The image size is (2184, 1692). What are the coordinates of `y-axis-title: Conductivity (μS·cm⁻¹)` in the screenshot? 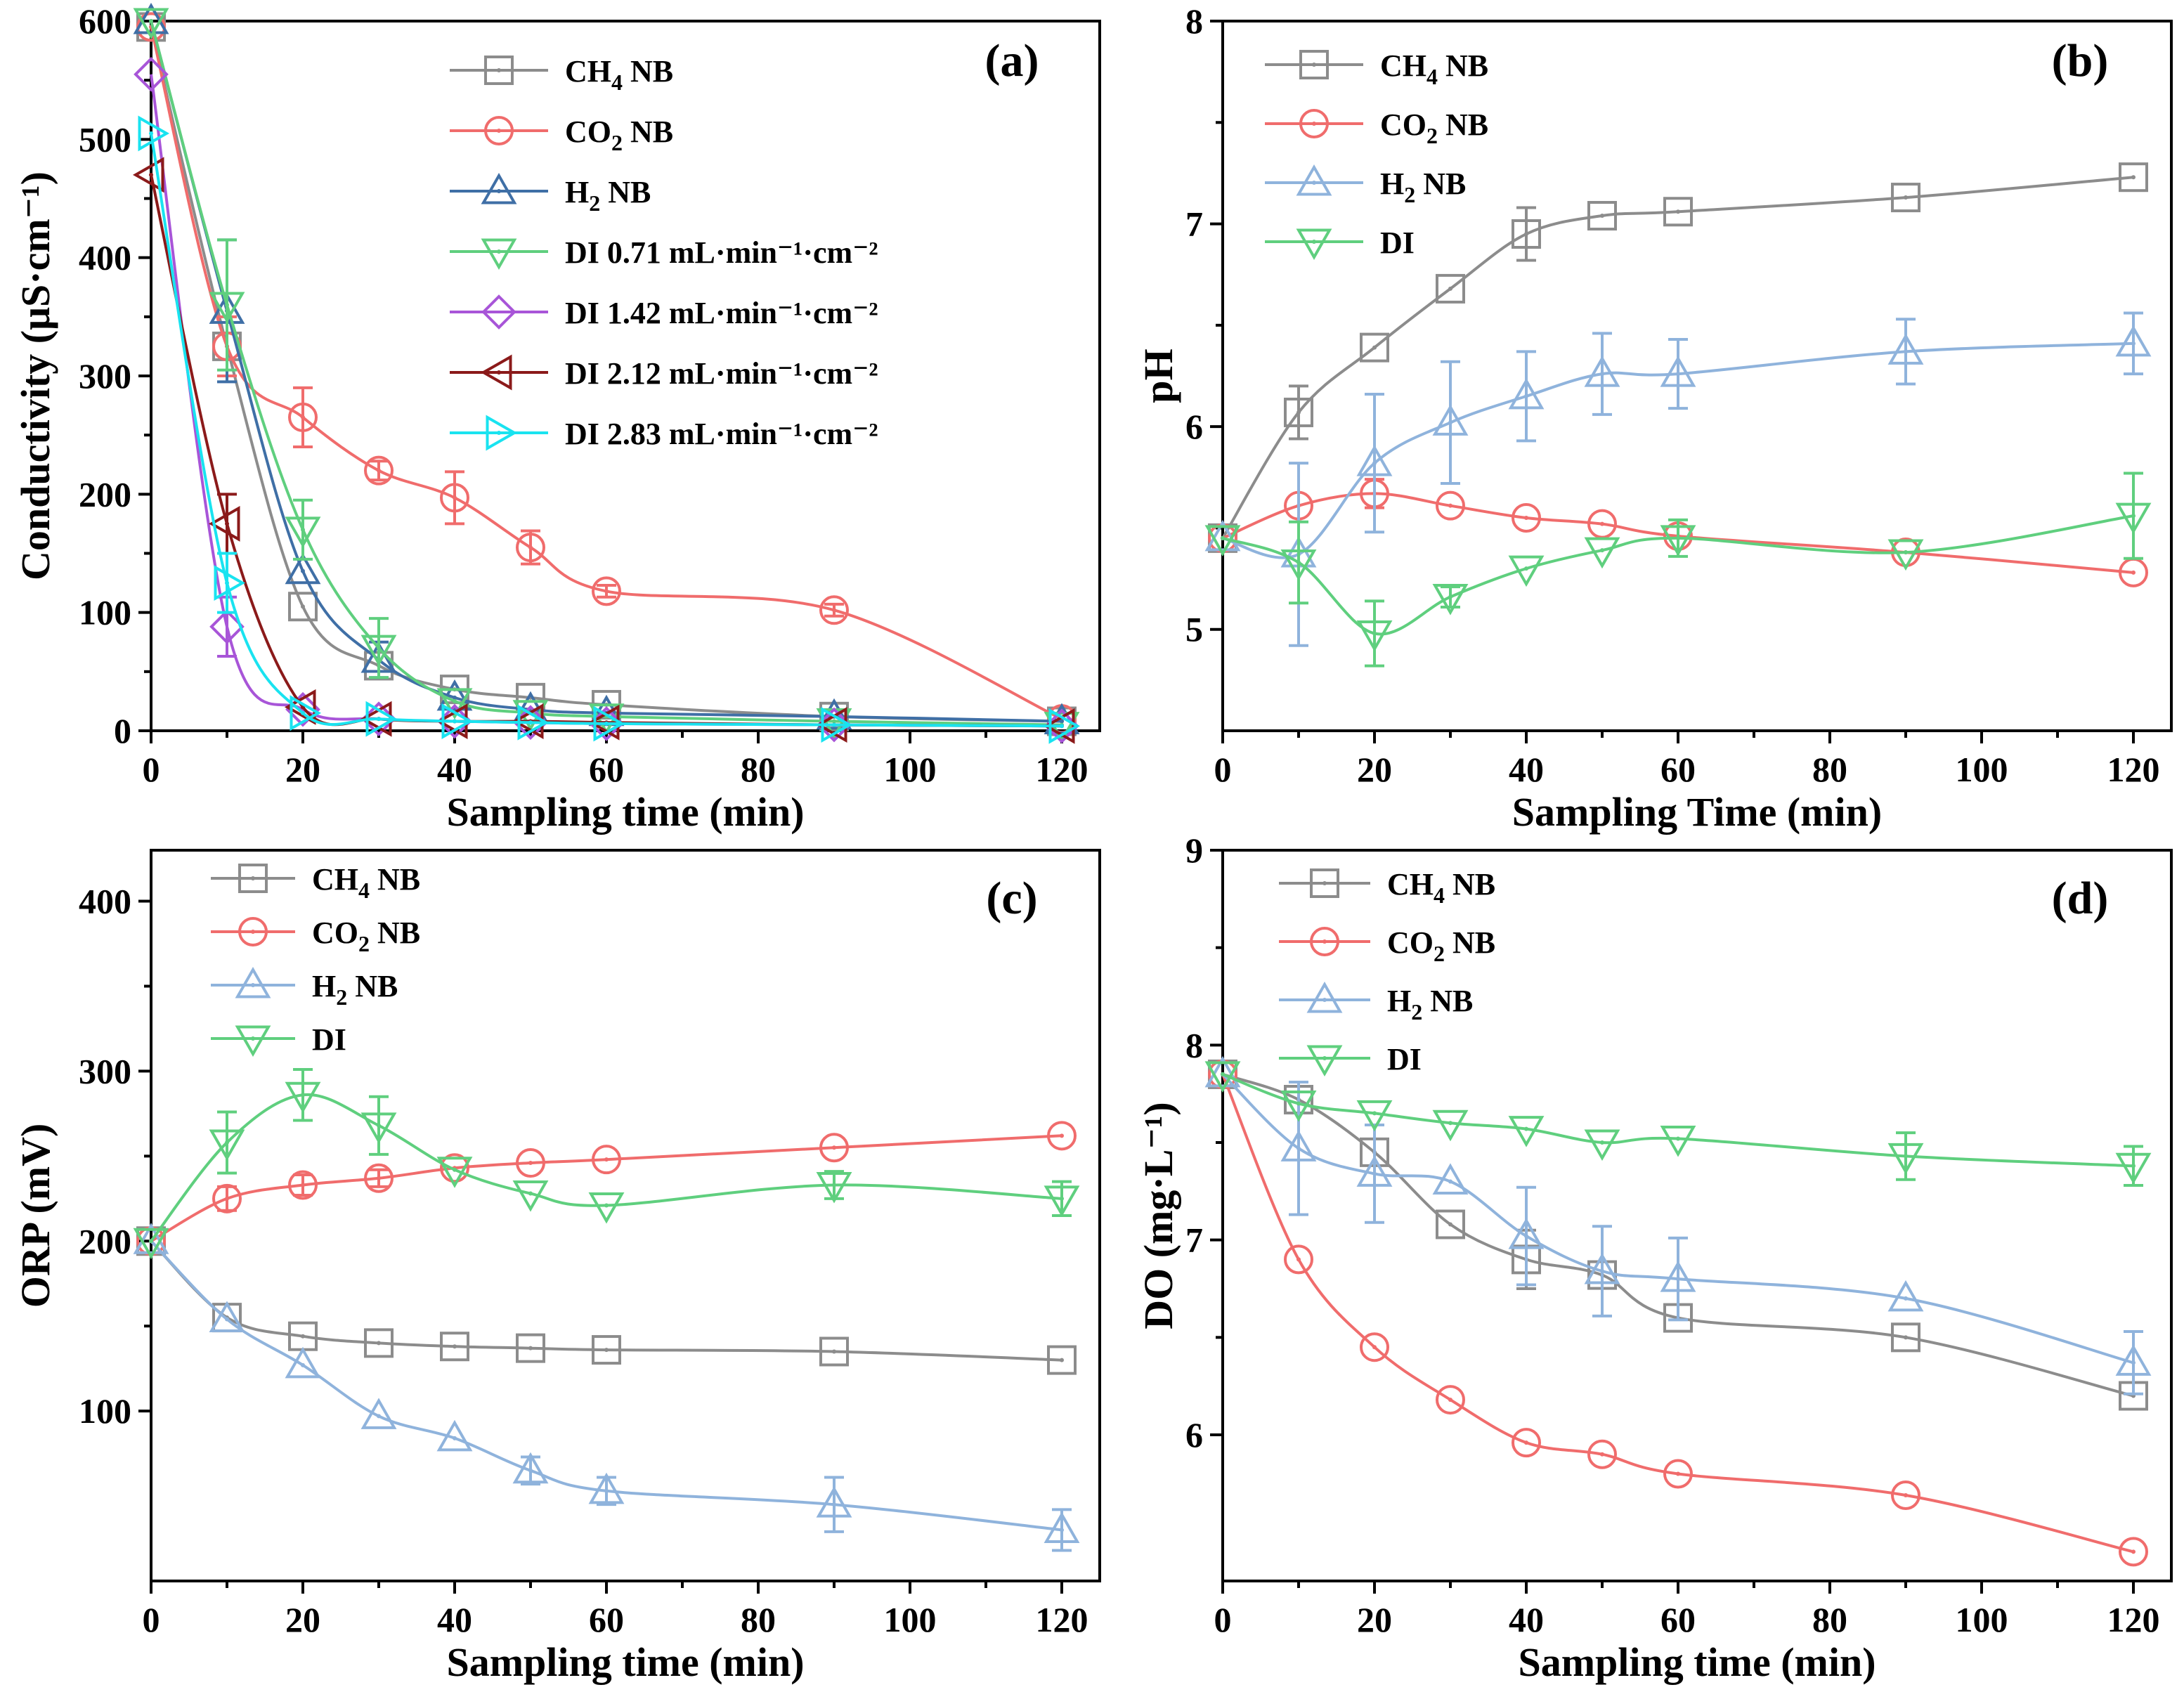 It's located at (36, 375).